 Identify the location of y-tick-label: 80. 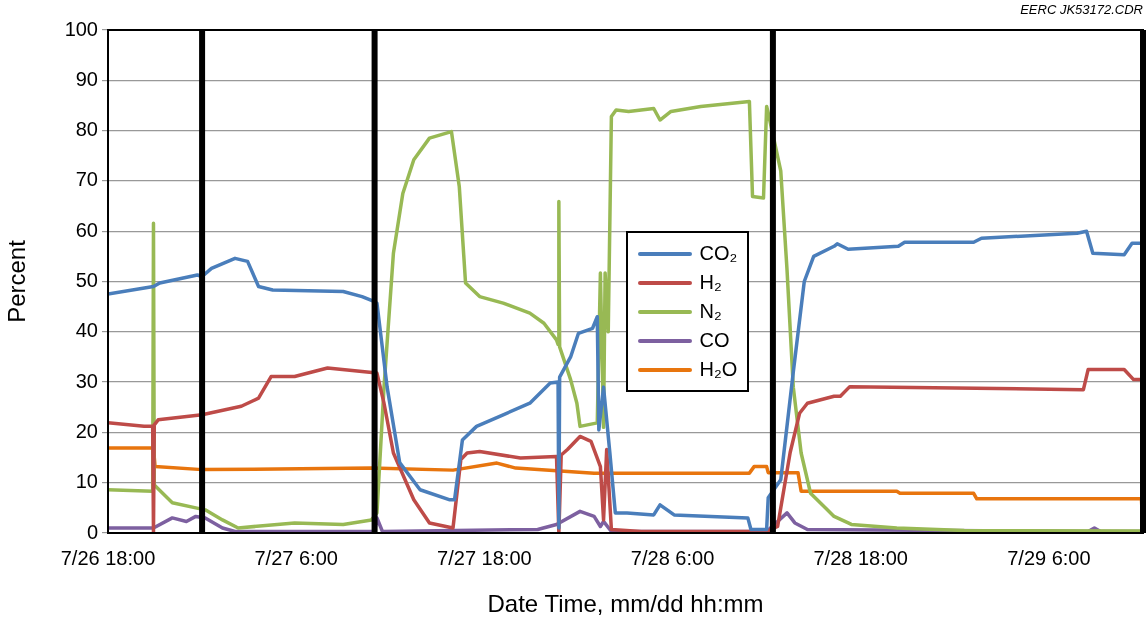
(86, 129).